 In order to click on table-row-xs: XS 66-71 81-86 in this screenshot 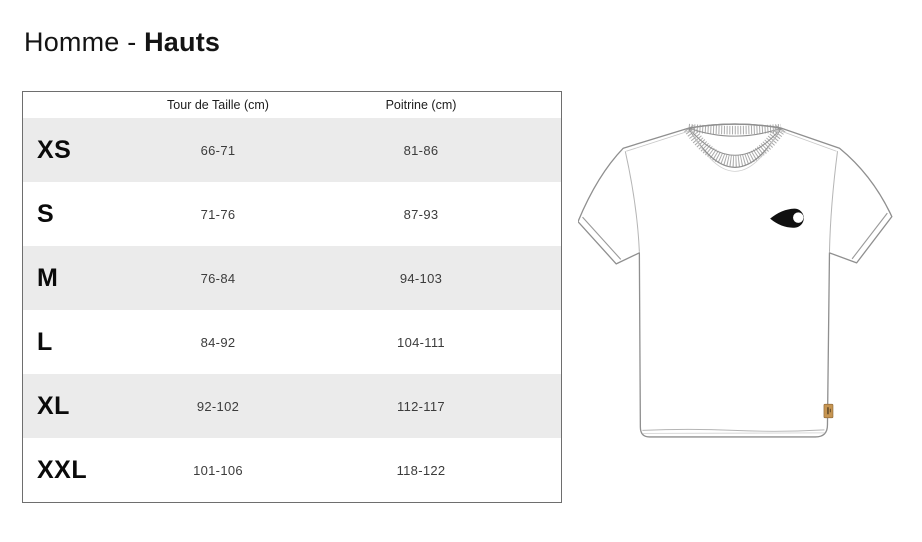, I will do `click(292, 150)`.